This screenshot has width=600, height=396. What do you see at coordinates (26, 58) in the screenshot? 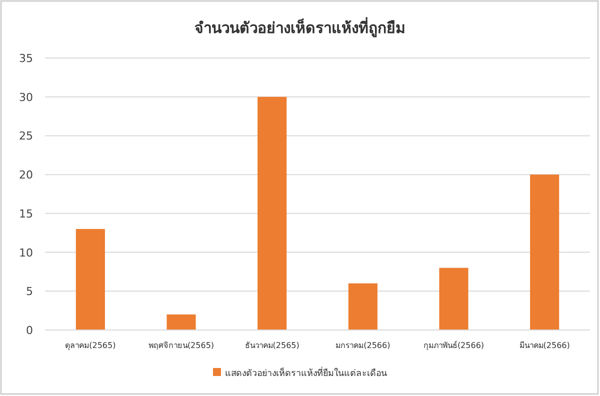
I see `y-tick-label: 35` at bounding box center [26, 58].